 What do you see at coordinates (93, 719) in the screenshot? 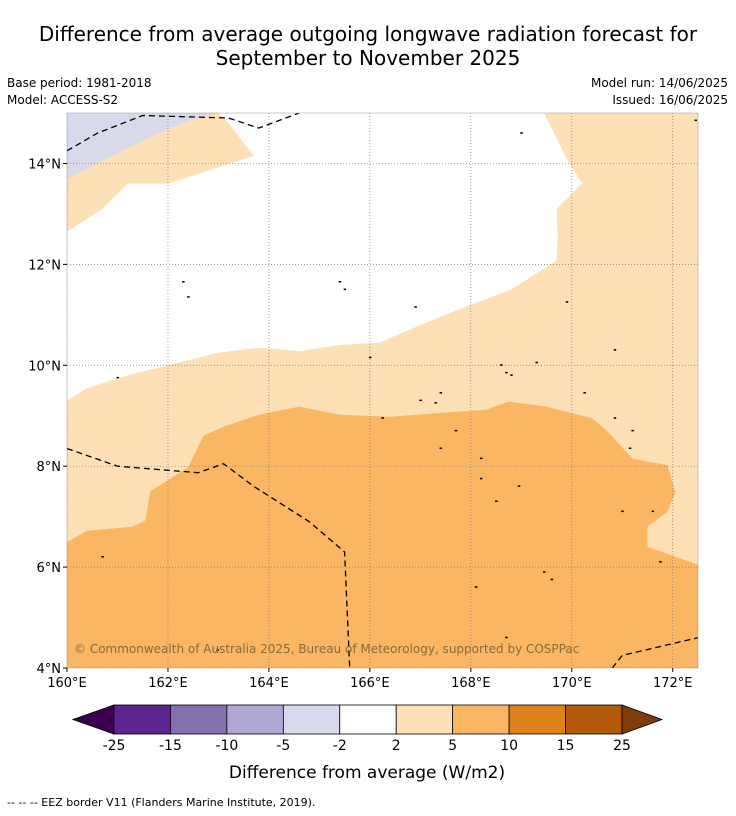
I see `colorbar-extend-low` at bounding box center [93, 719].